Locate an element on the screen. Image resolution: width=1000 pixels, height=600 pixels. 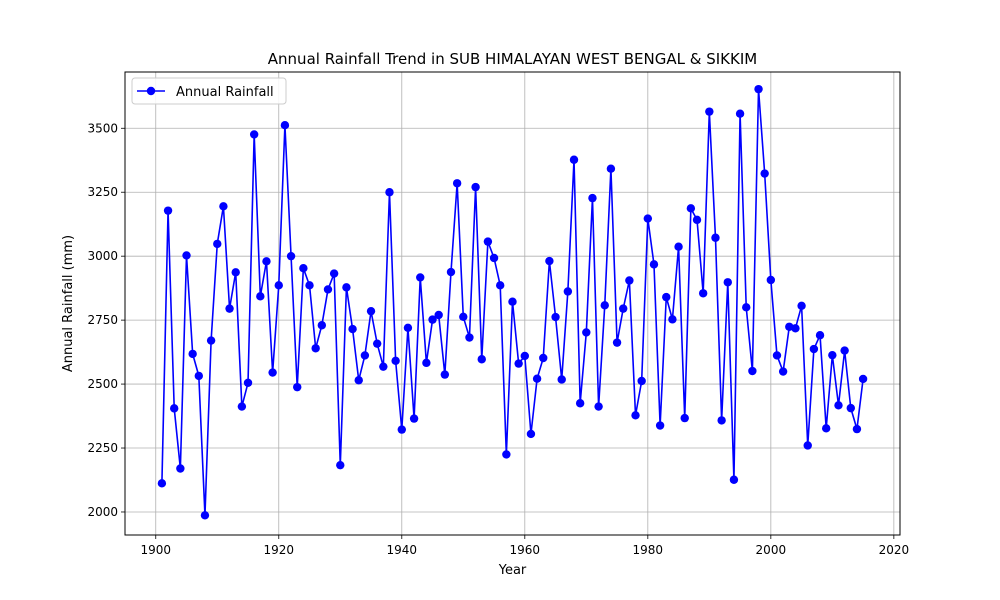
x-tick-label: 1960 is located at coordinates (525, 550).